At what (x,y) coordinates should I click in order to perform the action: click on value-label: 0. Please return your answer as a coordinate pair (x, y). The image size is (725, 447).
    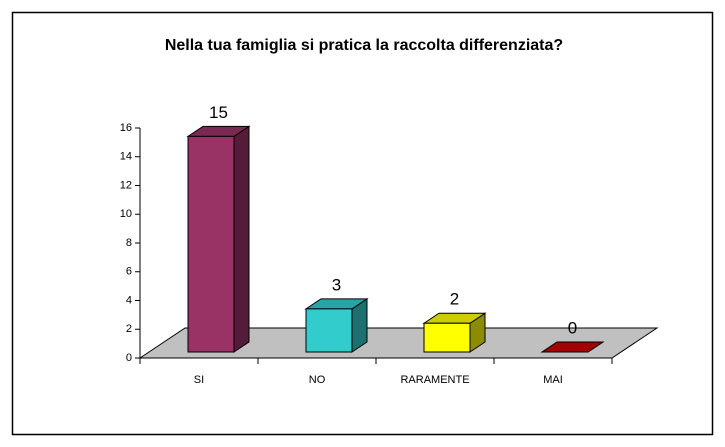
    Looking at the image, I should click on (572, 327).